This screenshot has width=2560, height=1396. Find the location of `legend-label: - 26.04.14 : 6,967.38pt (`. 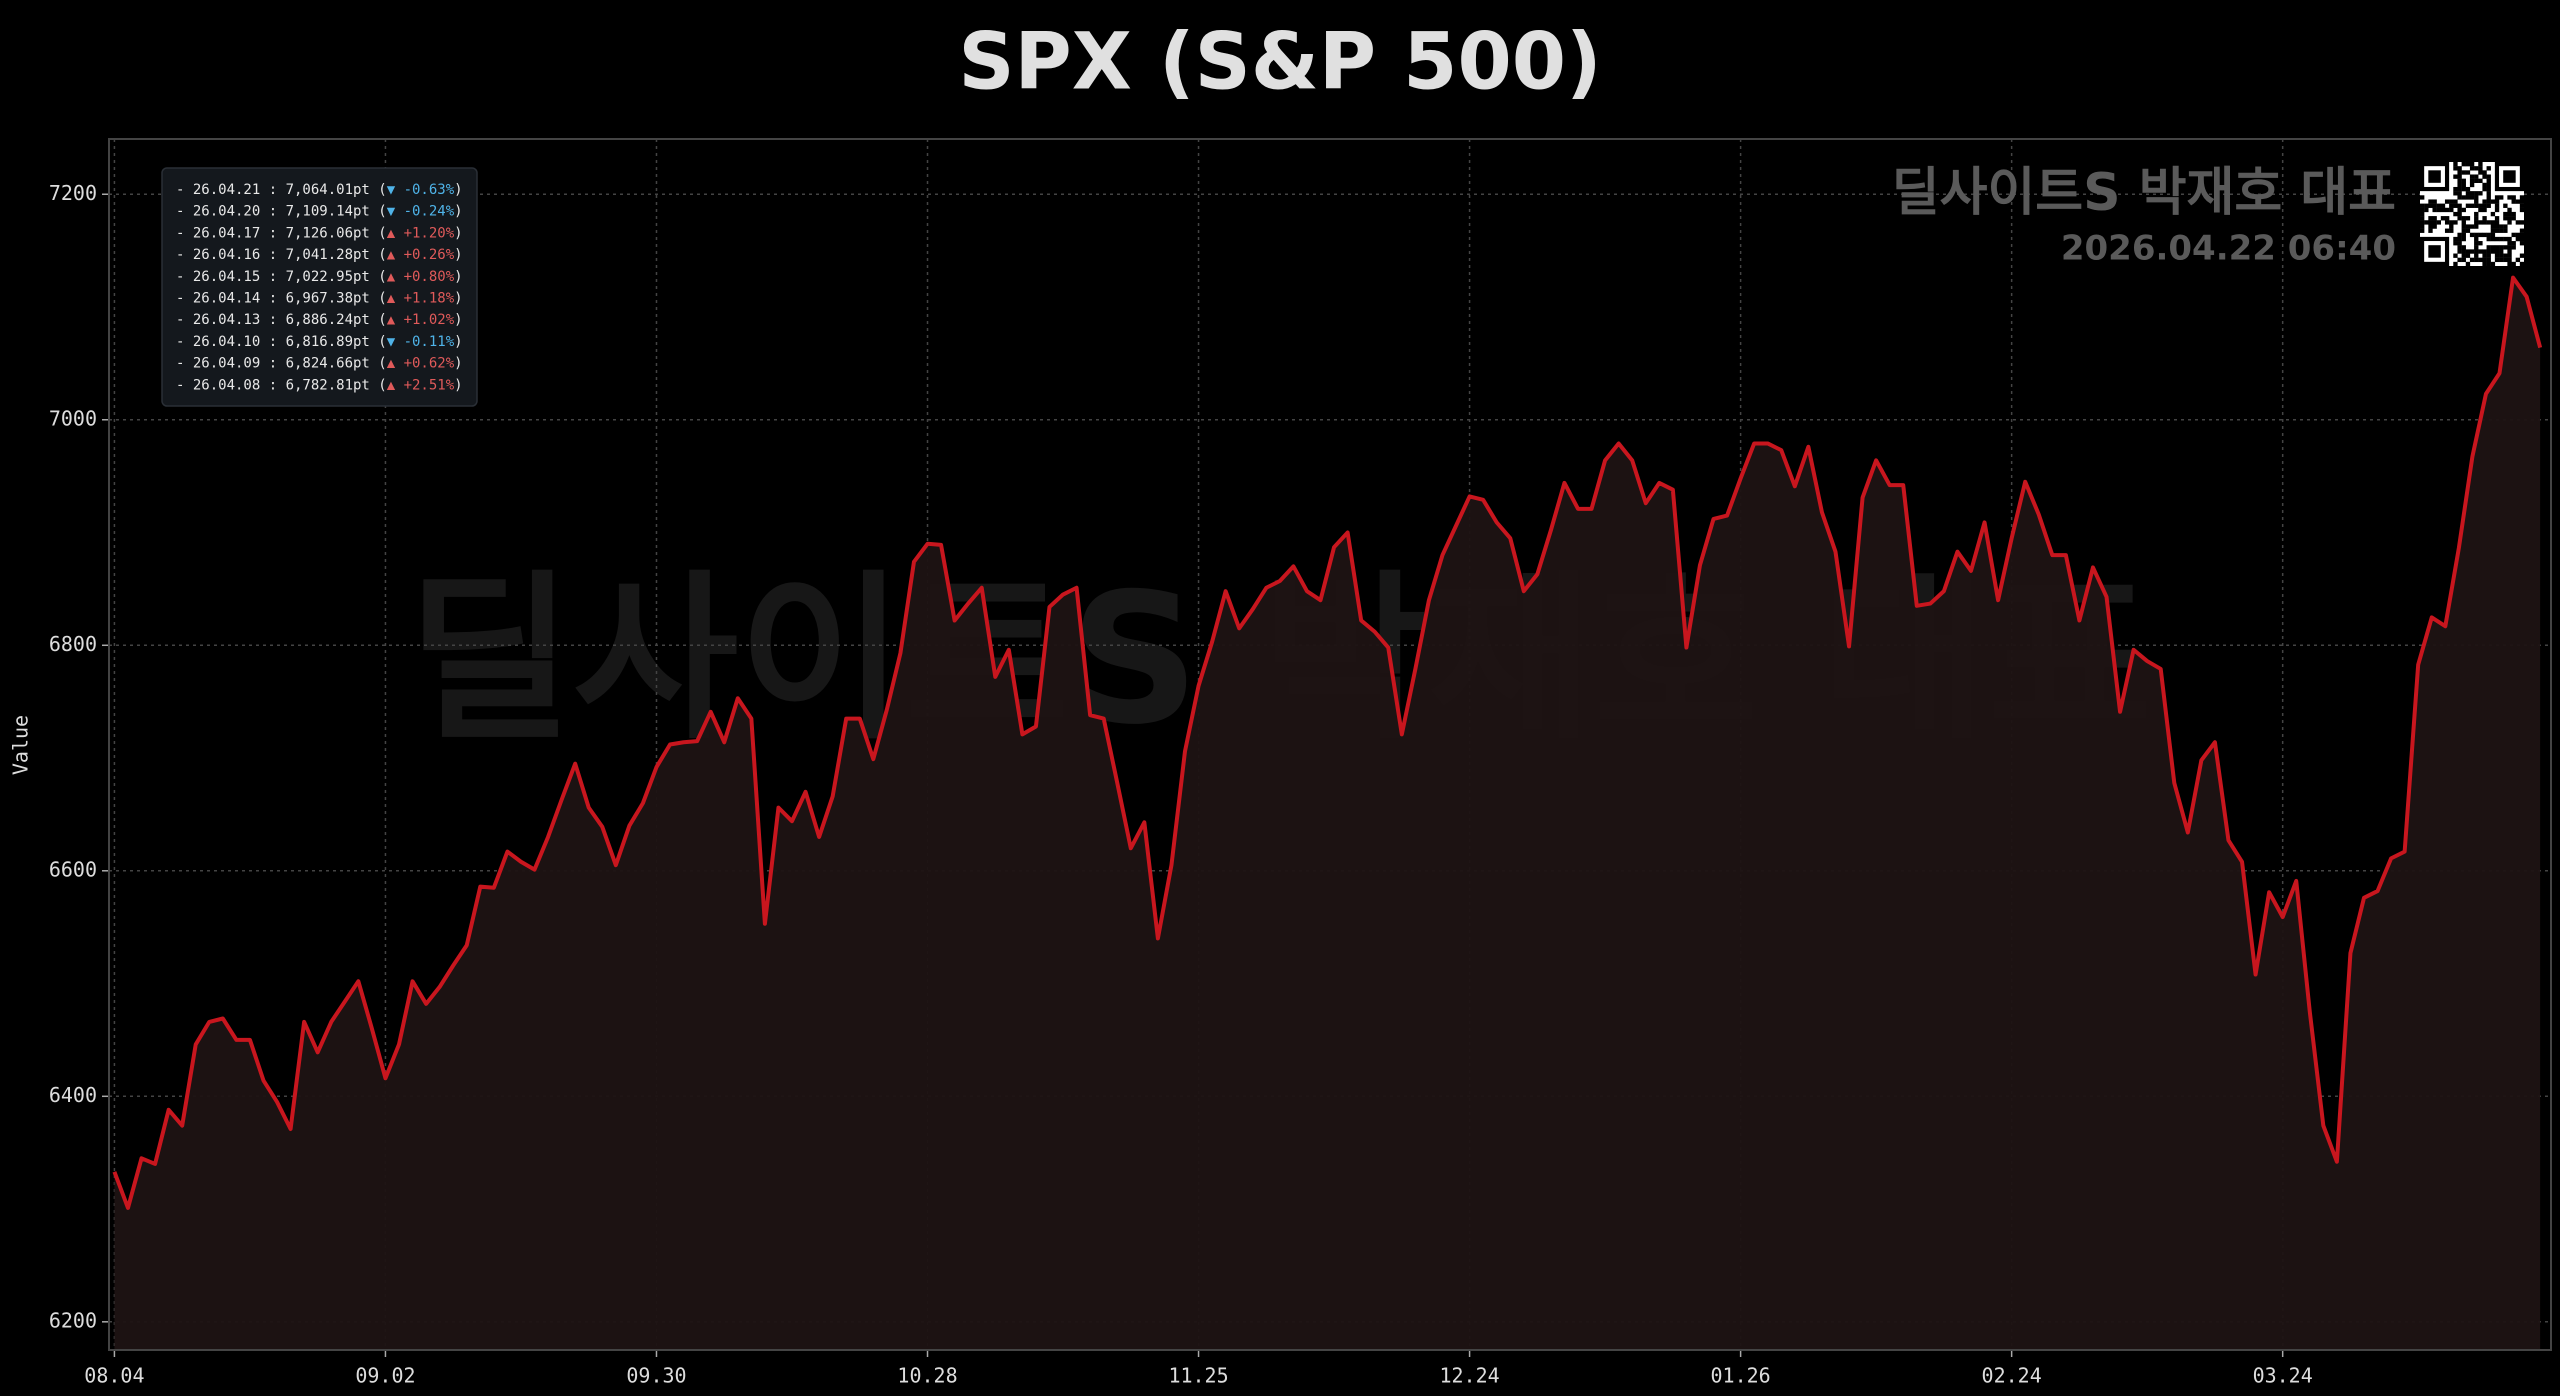

legend-label: - 26.04.14 : 6,967.38pt ( is located at coordinates (281, 299).